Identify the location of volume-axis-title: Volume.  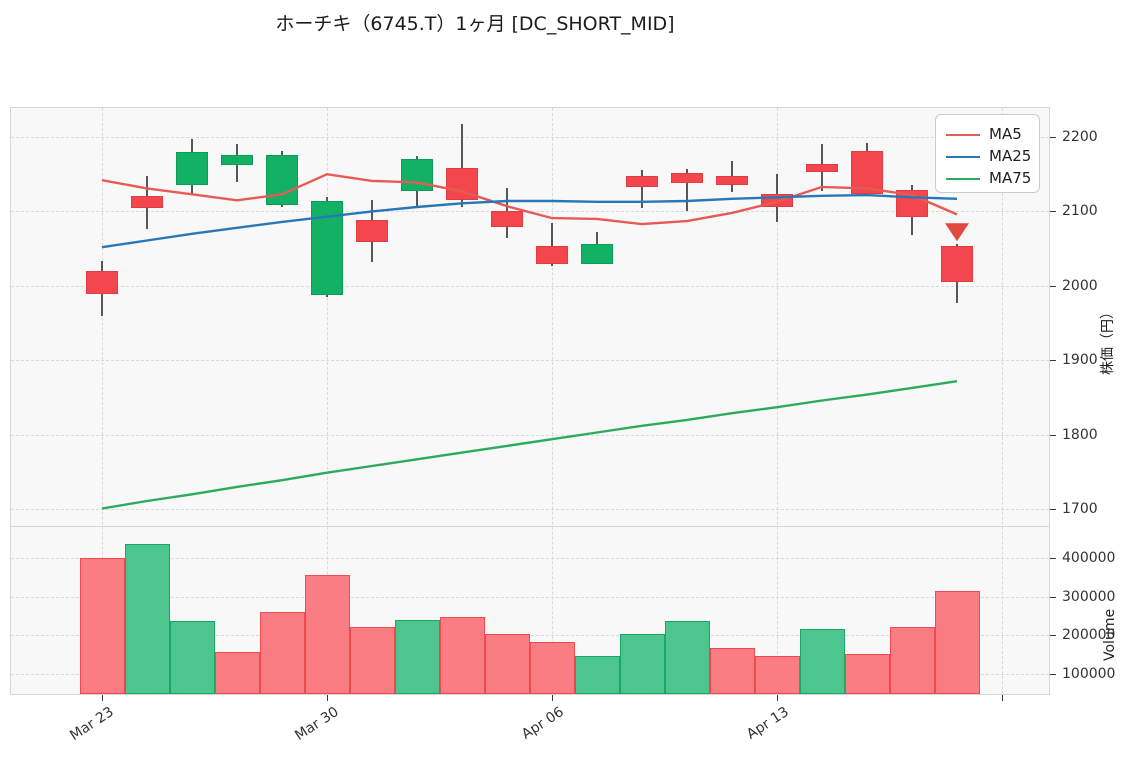
(1110, 634).